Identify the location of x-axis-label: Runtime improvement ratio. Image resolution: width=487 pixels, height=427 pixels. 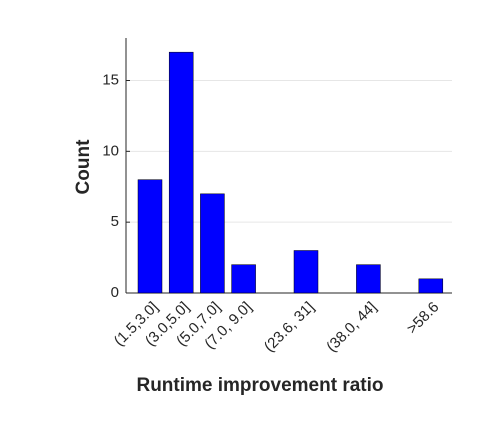
(259, 385).